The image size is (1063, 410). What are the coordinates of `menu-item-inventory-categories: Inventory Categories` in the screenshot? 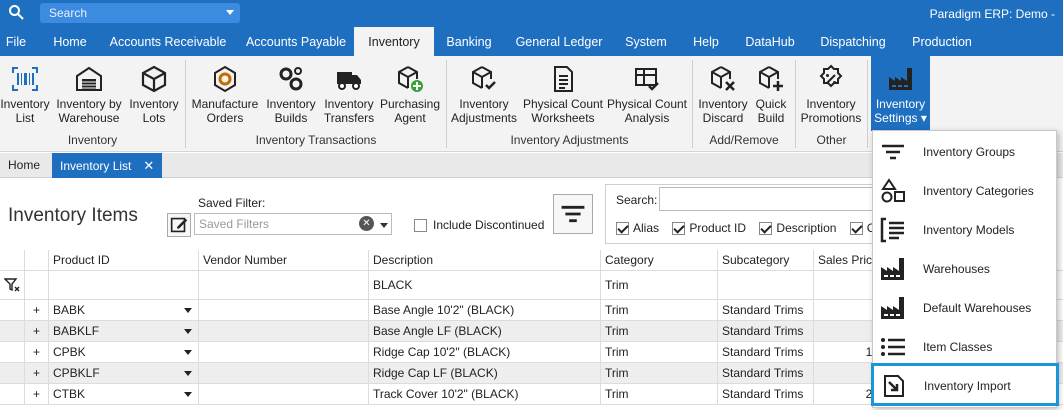 It's located at (964, 190).